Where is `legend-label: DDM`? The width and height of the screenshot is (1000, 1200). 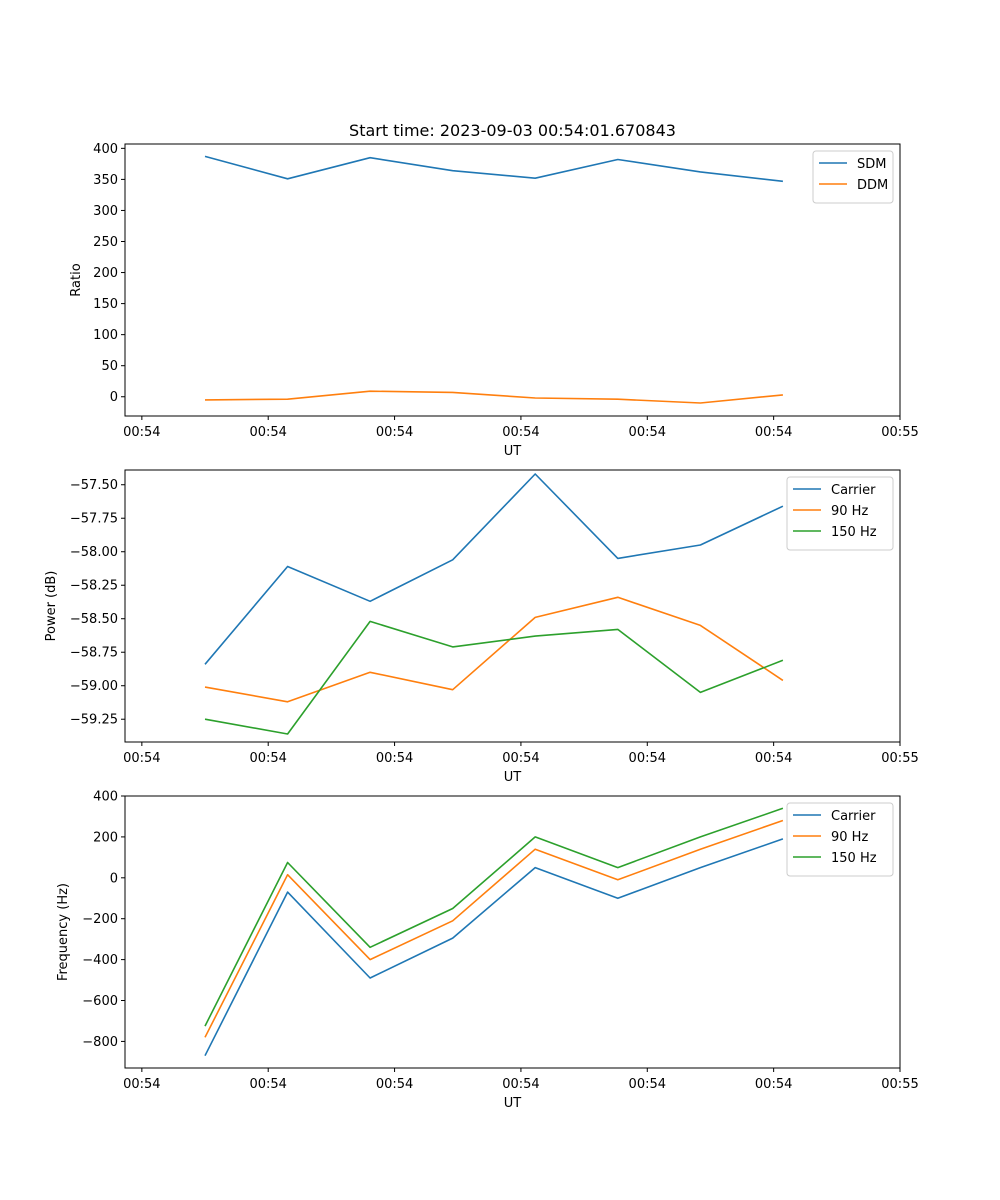
legend-label: DDM is located at coordinates (872, 185).